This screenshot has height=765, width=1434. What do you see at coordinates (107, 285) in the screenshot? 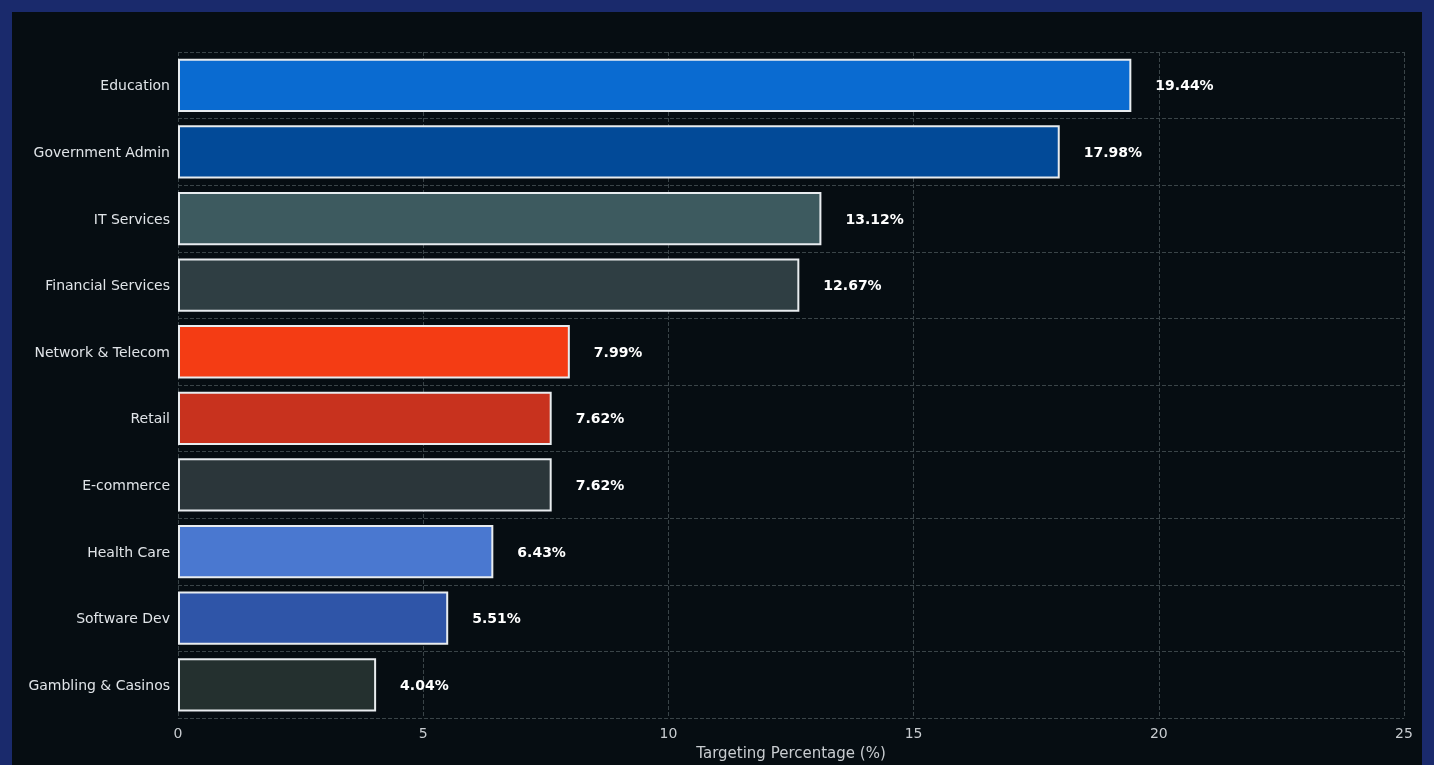
I see `y-tick-label: Financial Services` at bounding box center [107, 285].